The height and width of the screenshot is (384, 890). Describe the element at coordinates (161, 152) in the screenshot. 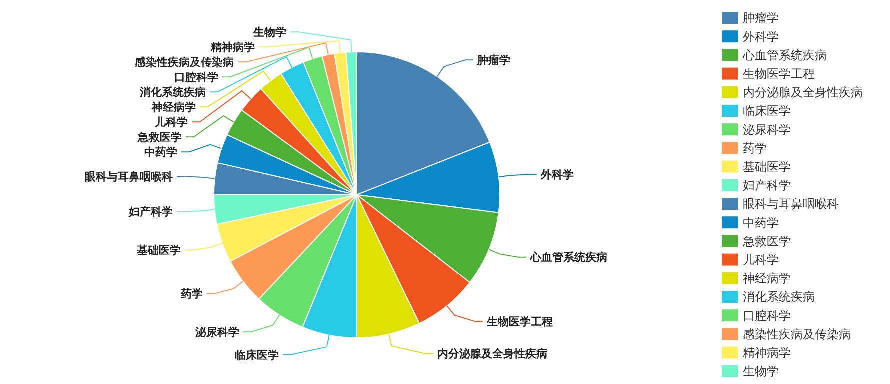

I see `slice-label: 中药学` at that location.